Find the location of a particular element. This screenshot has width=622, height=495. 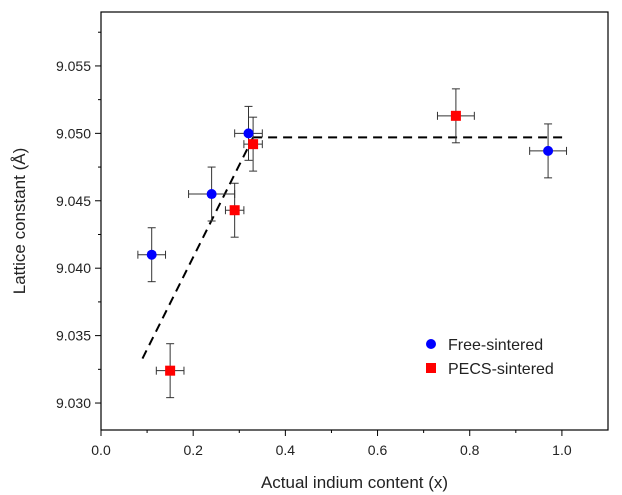

x-axis-title: Actual indium content (x) is located at coordinates (354, 482).